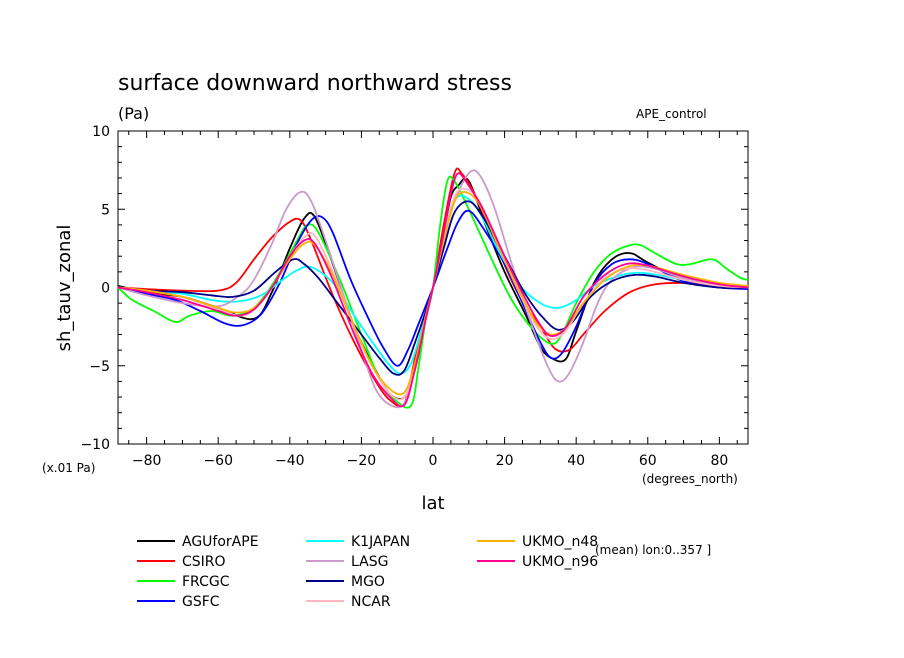  I want to click on x-tick-label: −60, so click(218, 461).